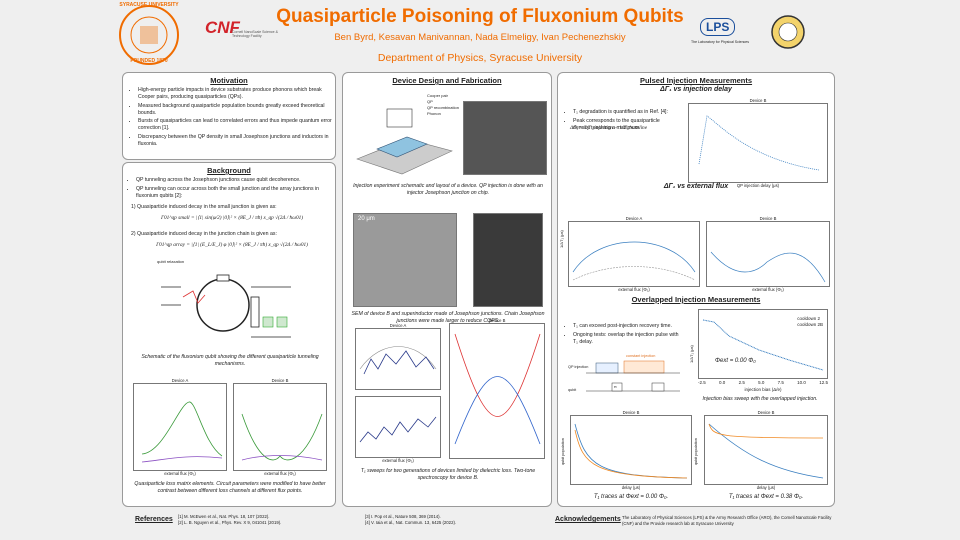 The image size is (960, 540). I want to click on device-schematic, so click(404, 141).